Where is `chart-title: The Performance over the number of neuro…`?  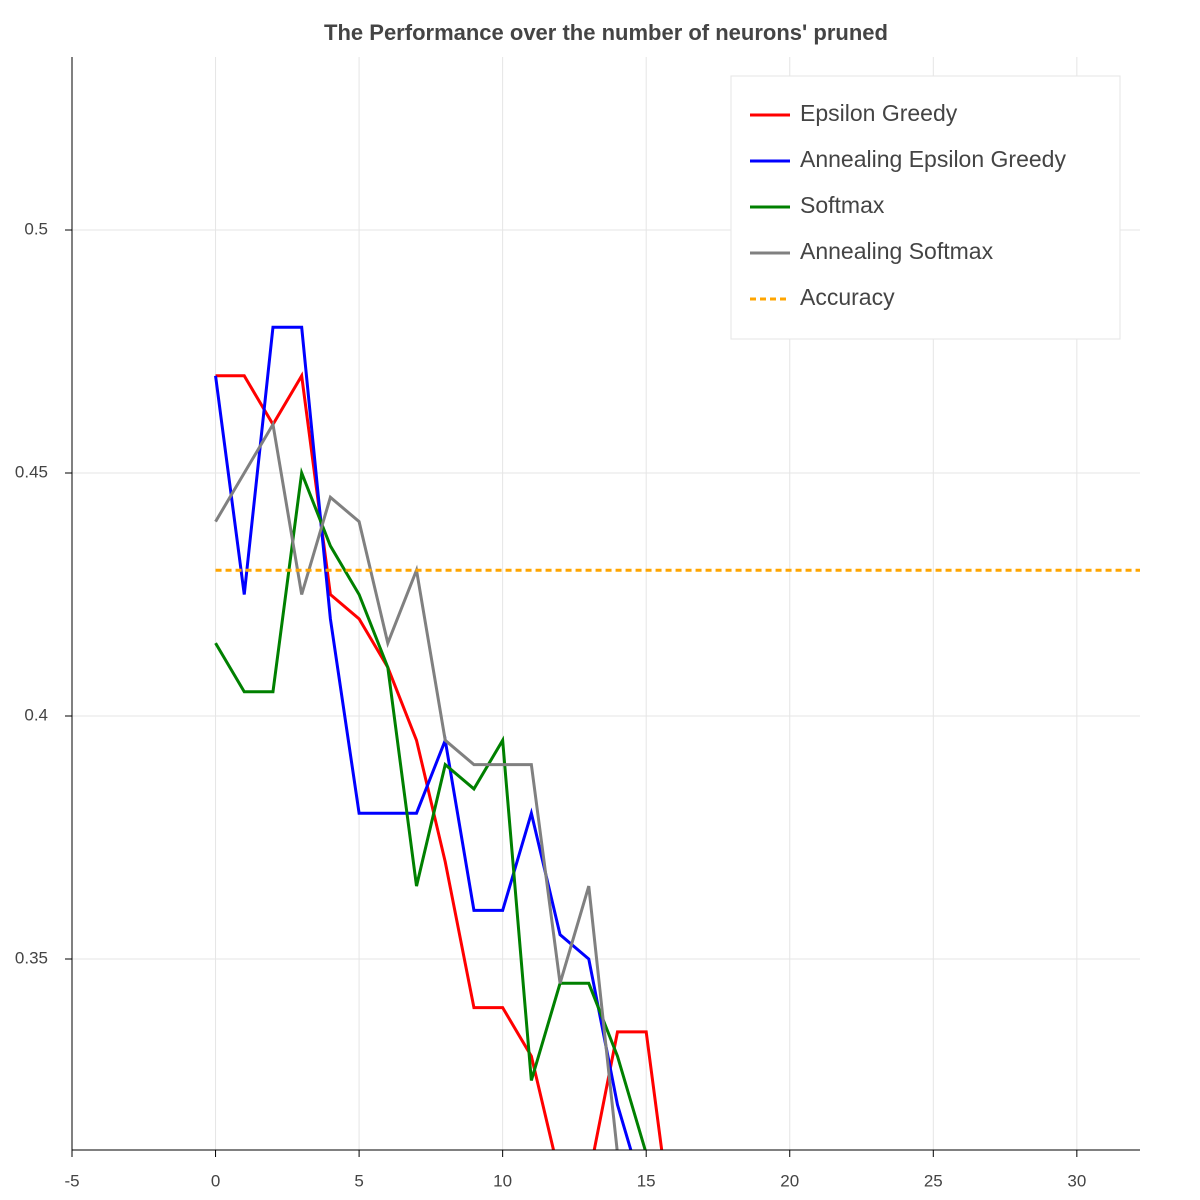 chart-title: The Performance over the number of neuro… is located at coordinates (606, 32).